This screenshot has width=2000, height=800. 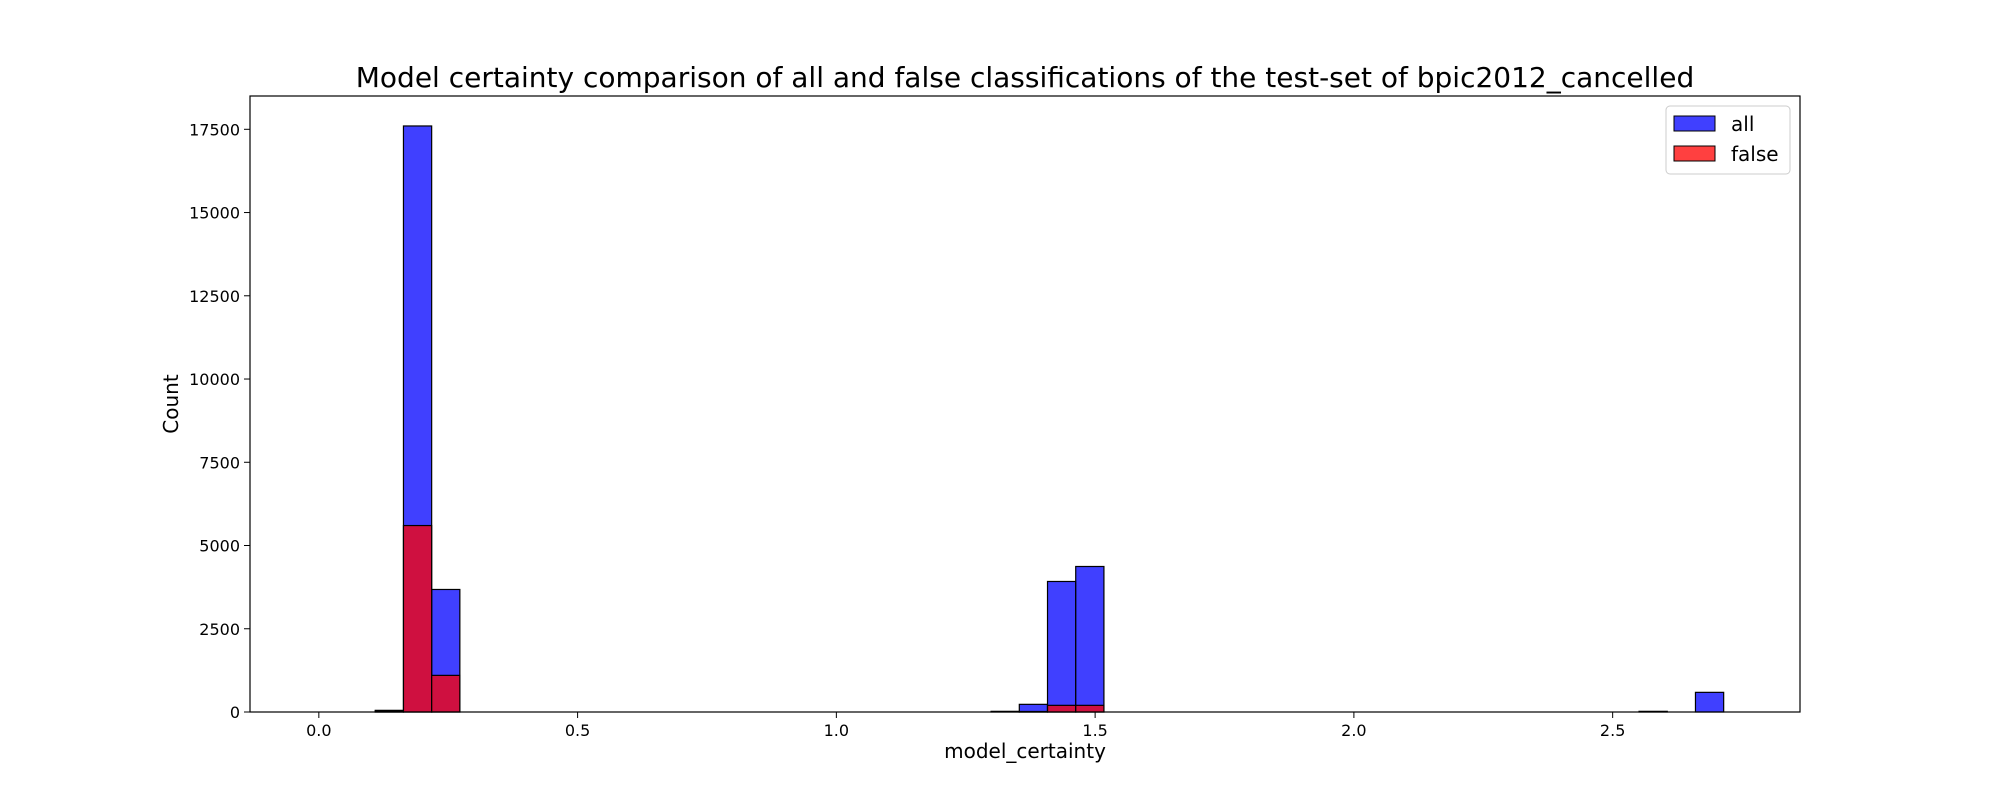 I want to click on x-axis-ticks: 0.0 0.5 1.0 1.5 2.0 2.5, so click(x=965, y=726).